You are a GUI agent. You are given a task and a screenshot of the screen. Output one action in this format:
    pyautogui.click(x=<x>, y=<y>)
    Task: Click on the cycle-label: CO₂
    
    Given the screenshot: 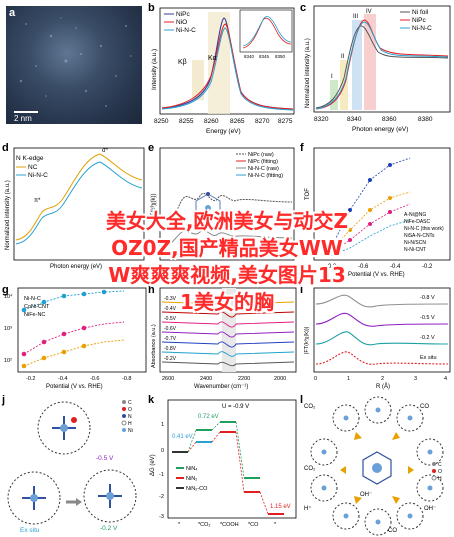 What is the action you would take?
    pyautogui.click(x=310, y=469)
    